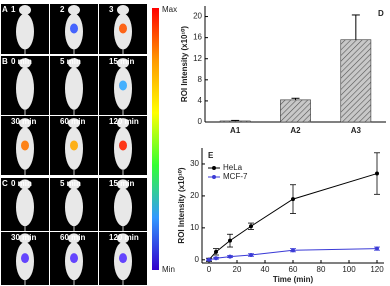 The height and width of the screenshot is (286, 390). What do you see at coordinates (293, 279) in the screenshot?
I see `x-axis-label: Time (min)` at bounding box center [293, 279].